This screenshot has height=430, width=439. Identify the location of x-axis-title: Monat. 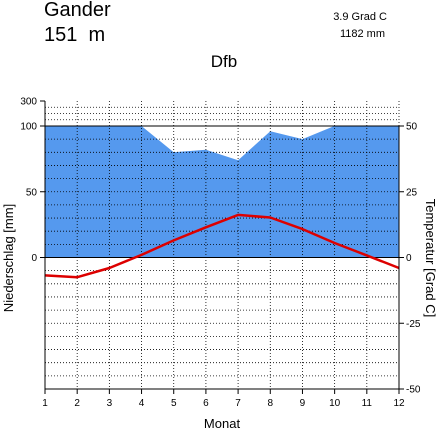
(222, 423).